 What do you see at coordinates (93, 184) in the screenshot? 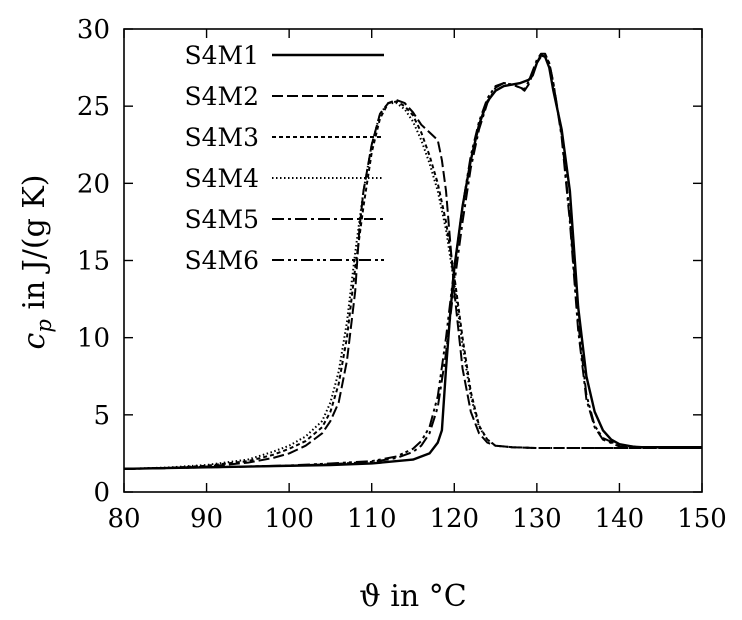
I see `y-tick-label-4: 20` at bounding box center [93, 184].